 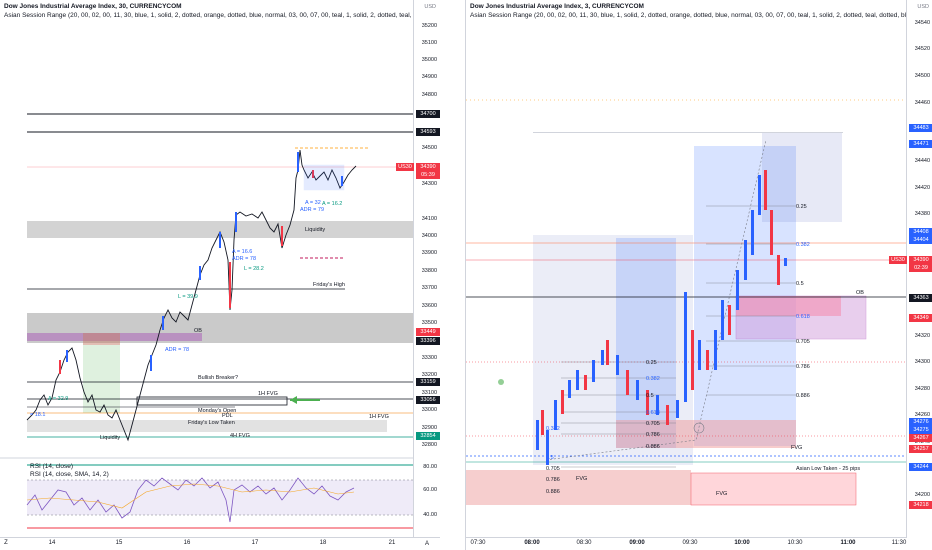 I want to click on auto-scale-toggle: A, so click(x=427, y=543).